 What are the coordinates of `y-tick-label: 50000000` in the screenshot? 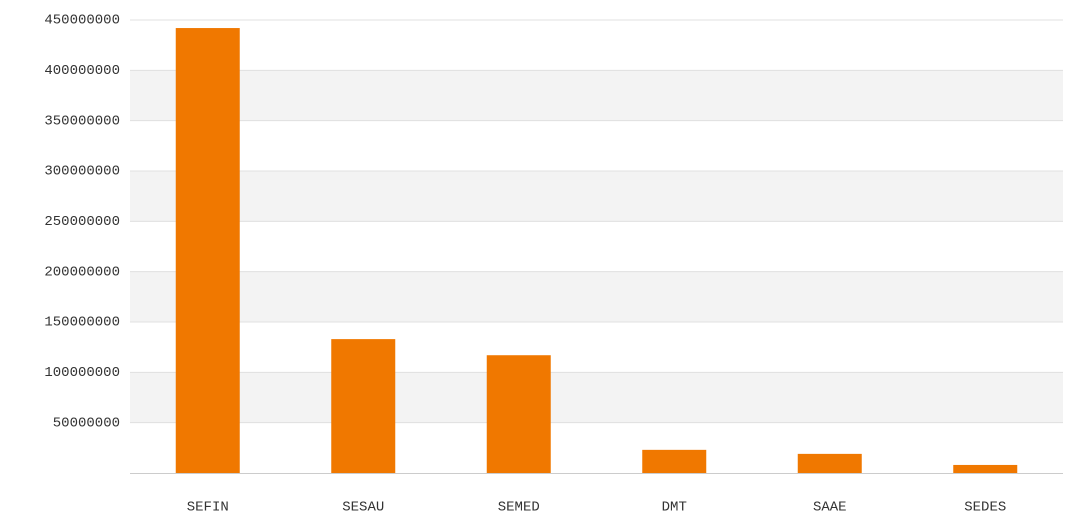 It's located at (86, 423).